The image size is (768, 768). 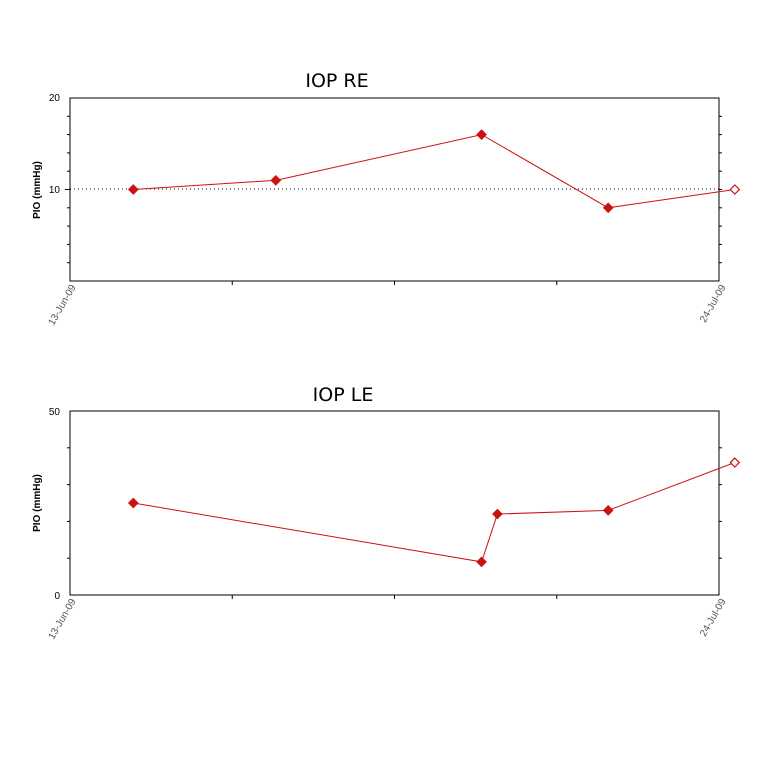 What do you see at coordinates (55, 412) in the screenshot?
I see `y-tick-label-top: 50` at bounding box center [55, 412].